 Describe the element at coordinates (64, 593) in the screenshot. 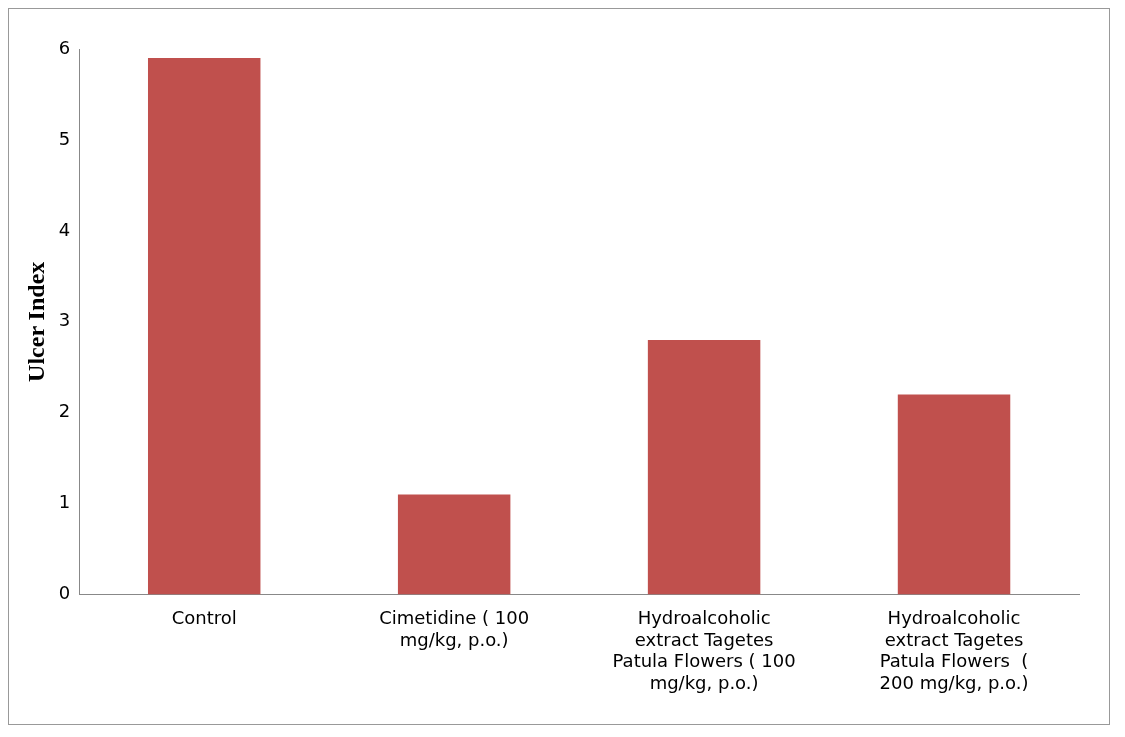

I see `y-tick-label: 0` at that location.